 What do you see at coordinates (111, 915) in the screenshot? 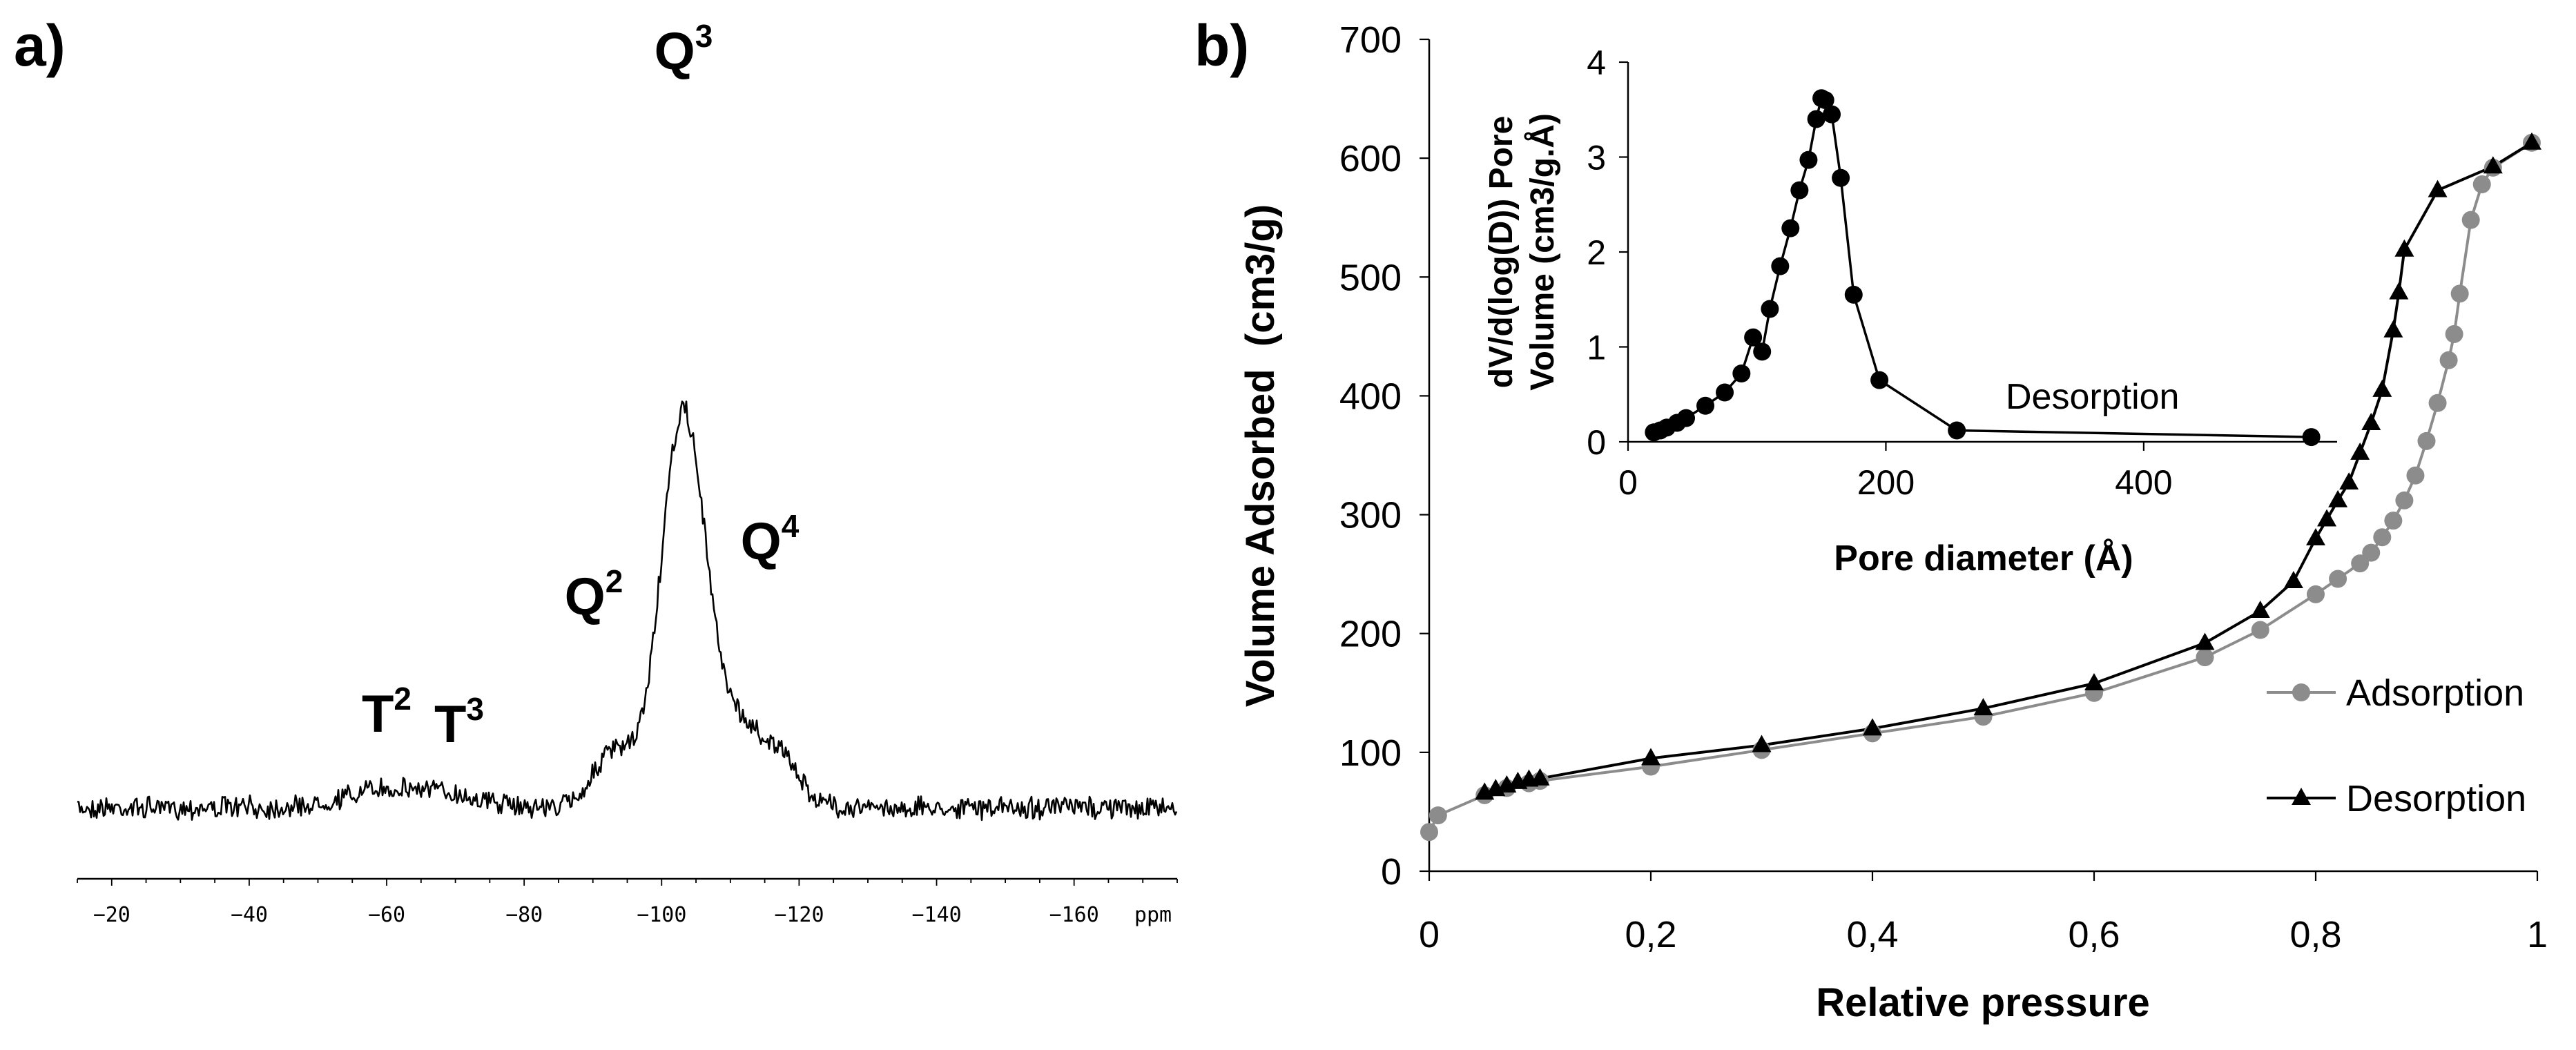
I see `nmr-tick-label: −20` at bounding box center [111, 915].